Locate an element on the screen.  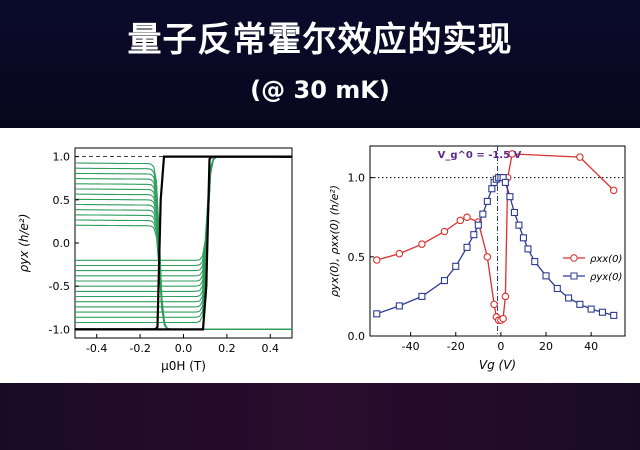
y-axis-label: ρyx(0), ρxx(0) (h/e²) is located at coordinates (334, 241).